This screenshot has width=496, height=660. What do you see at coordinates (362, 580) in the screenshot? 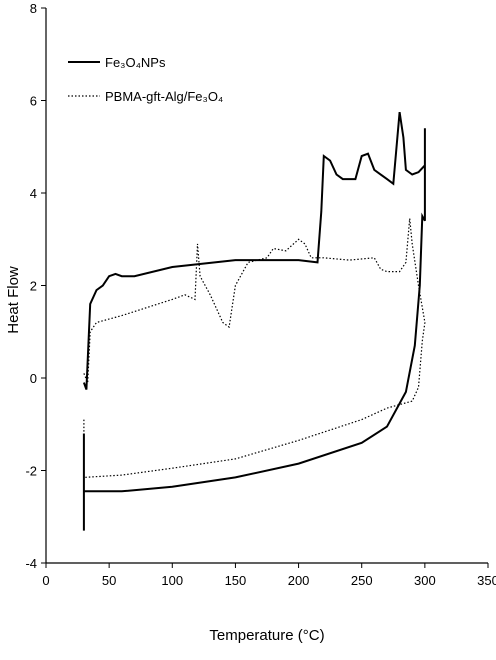
I see `x-tick-label: 250` at bounding box center [362, 580].